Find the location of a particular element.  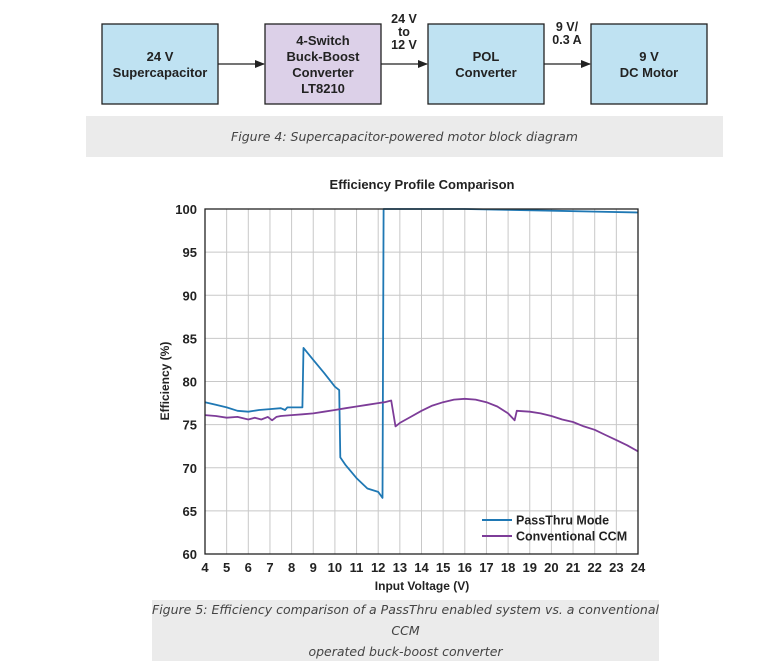

arrow-label-line: to is located at coordinates (404, 32).